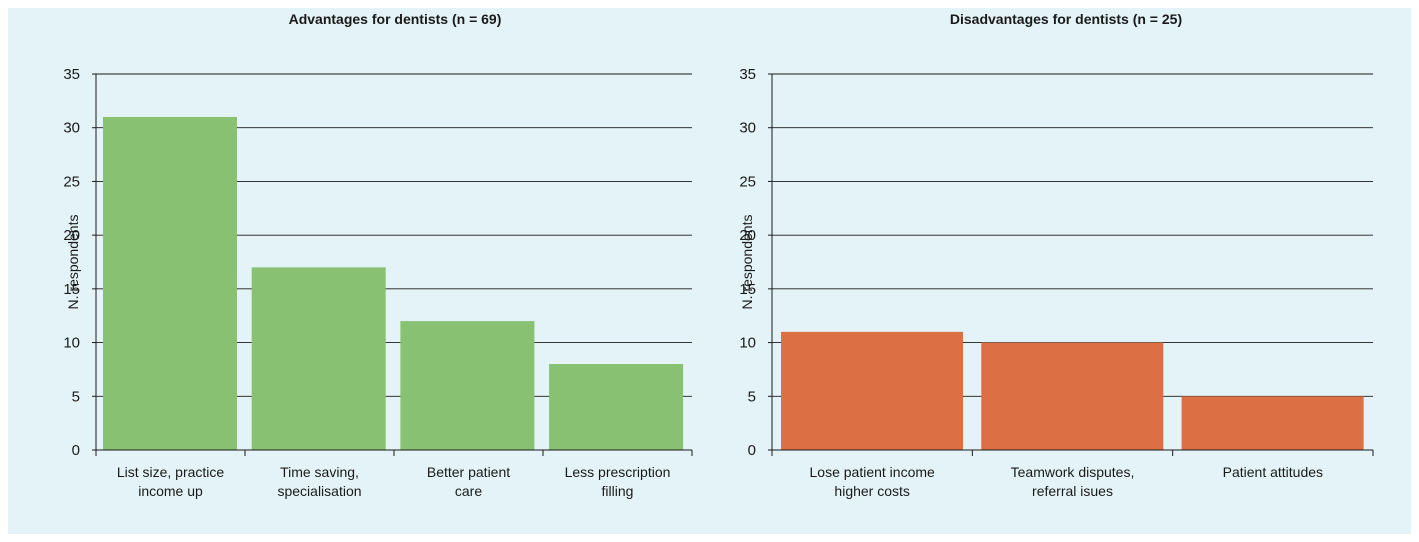 This screenshot has width=1419, height=542. I want to click on x-tick-label: Less prescription filling, so click(618, 481).